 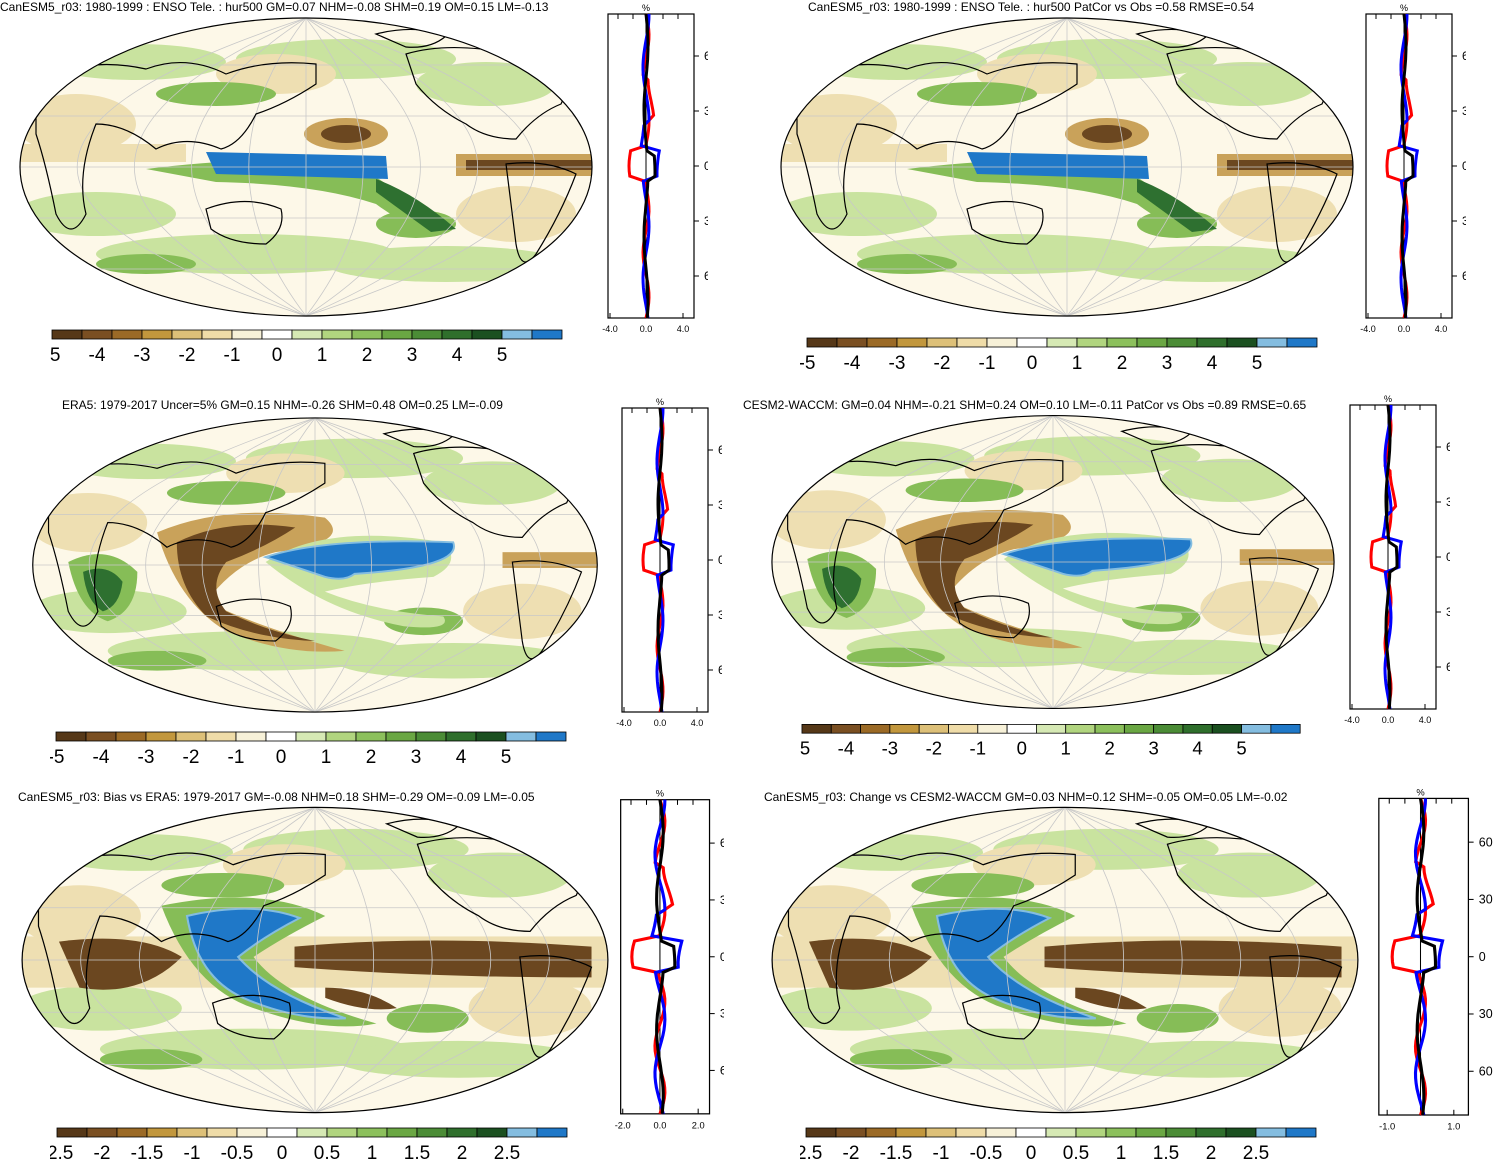 I want to click on colorbar-label: 5, so click(x=1241, y=748).